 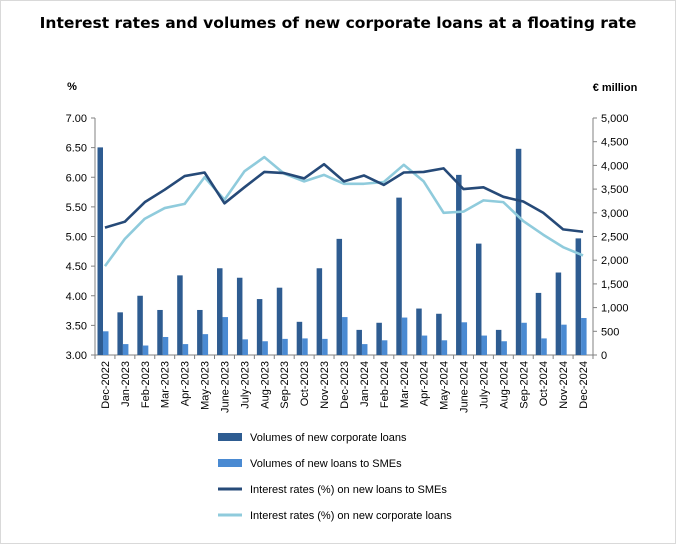 I want to click on x-axis-category-label: Mar-2023, so click(x=166, y=384).